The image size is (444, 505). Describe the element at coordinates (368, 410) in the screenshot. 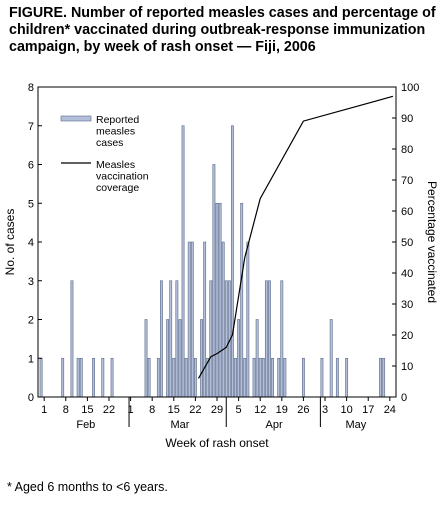

I see `x-tick-label: 17` at that location.